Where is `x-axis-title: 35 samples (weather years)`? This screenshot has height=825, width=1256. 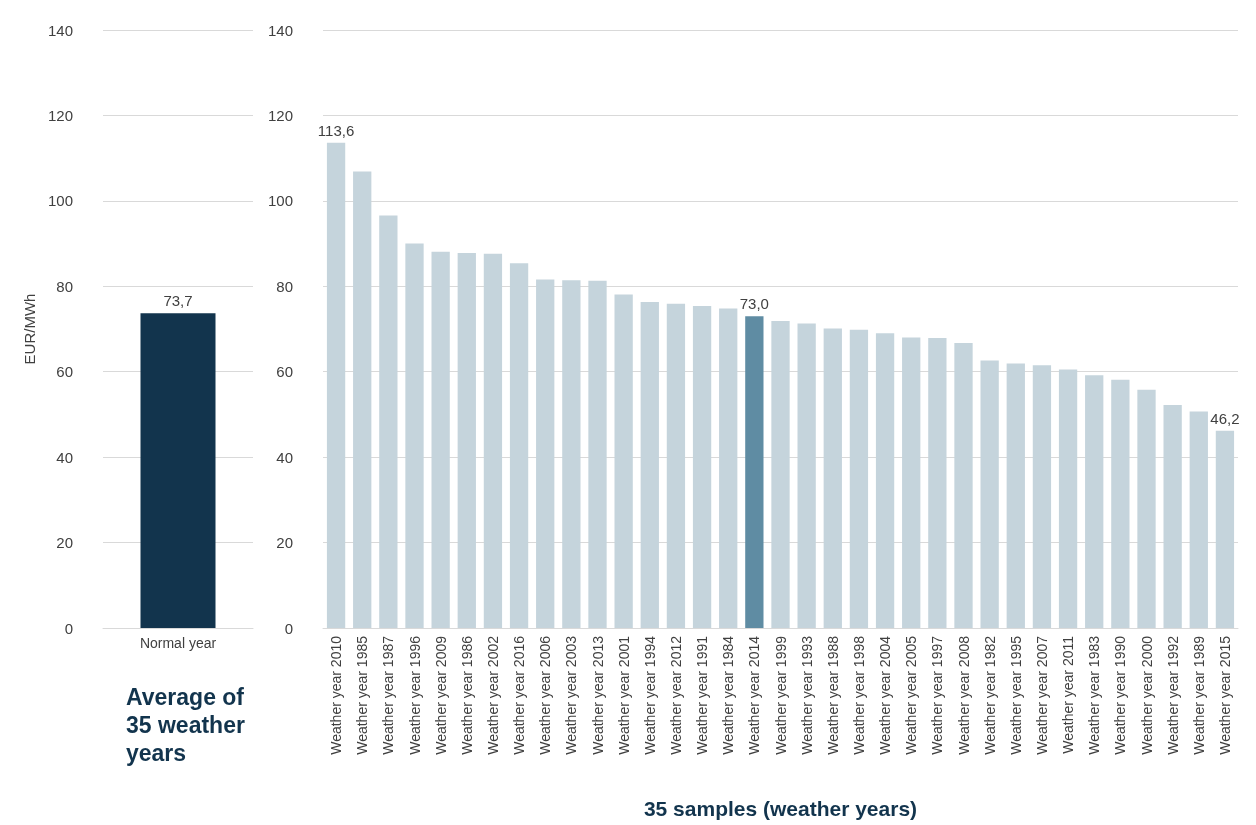 x-axis-title: 35 samples (weather years) is located at coordinates (780, 808).